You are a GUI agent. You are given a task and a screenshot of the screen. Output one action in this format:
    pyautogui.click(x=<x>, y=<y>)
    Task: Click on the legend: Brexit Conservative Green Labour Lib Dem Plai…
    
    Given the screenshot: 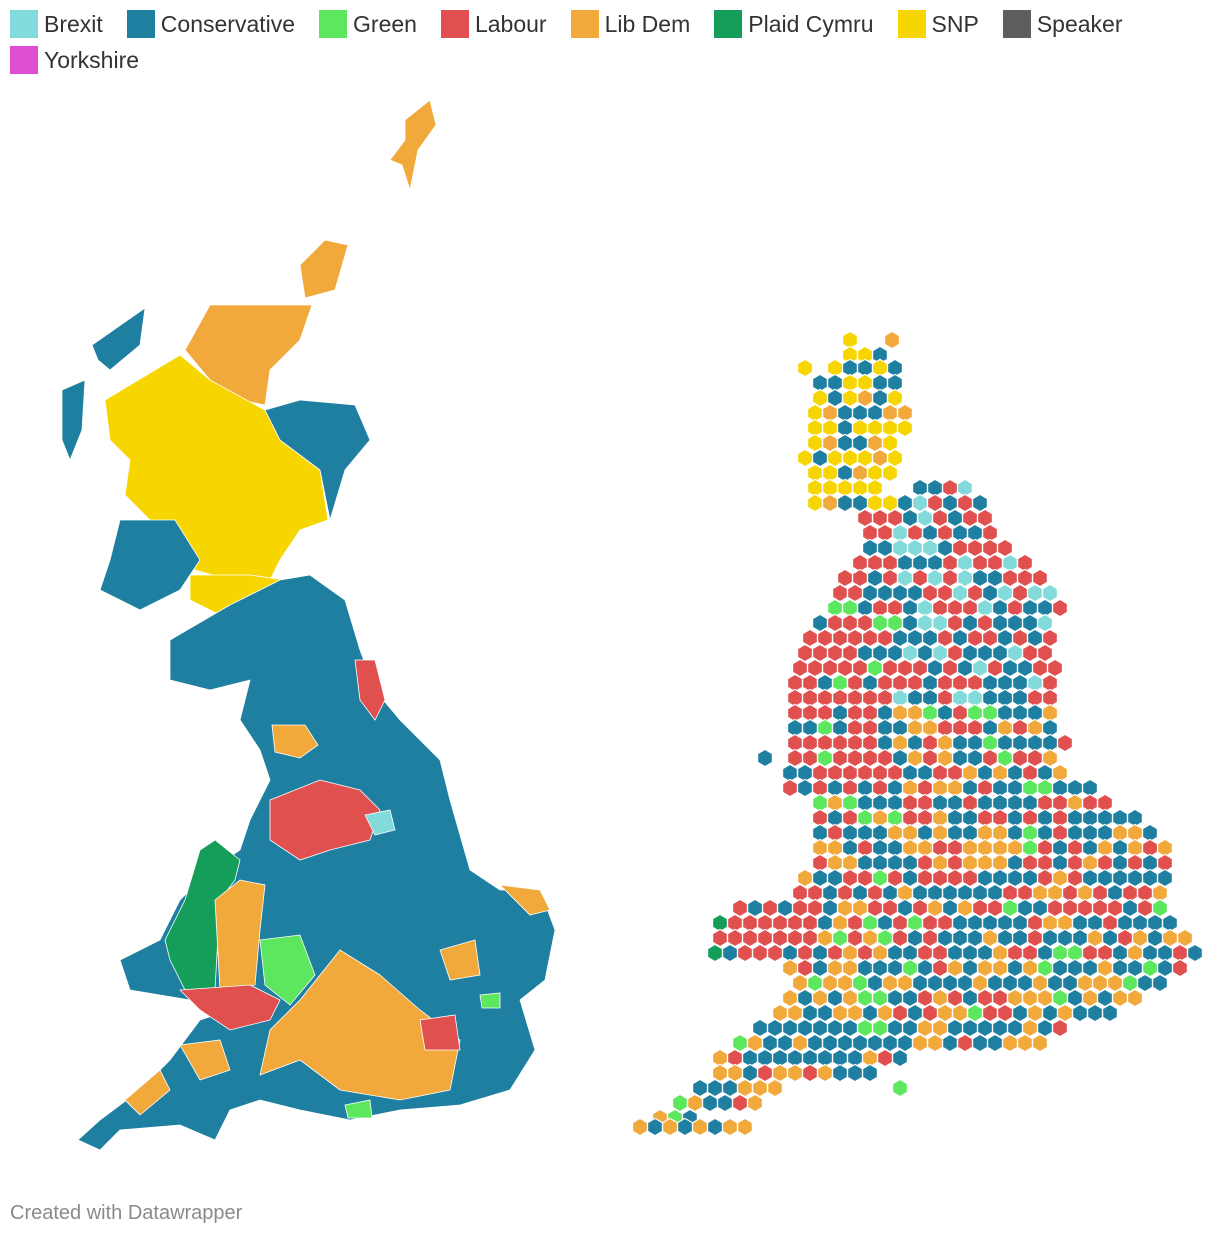 What is the action you would take?
    pyautogui.click(x=575, y=42)
    